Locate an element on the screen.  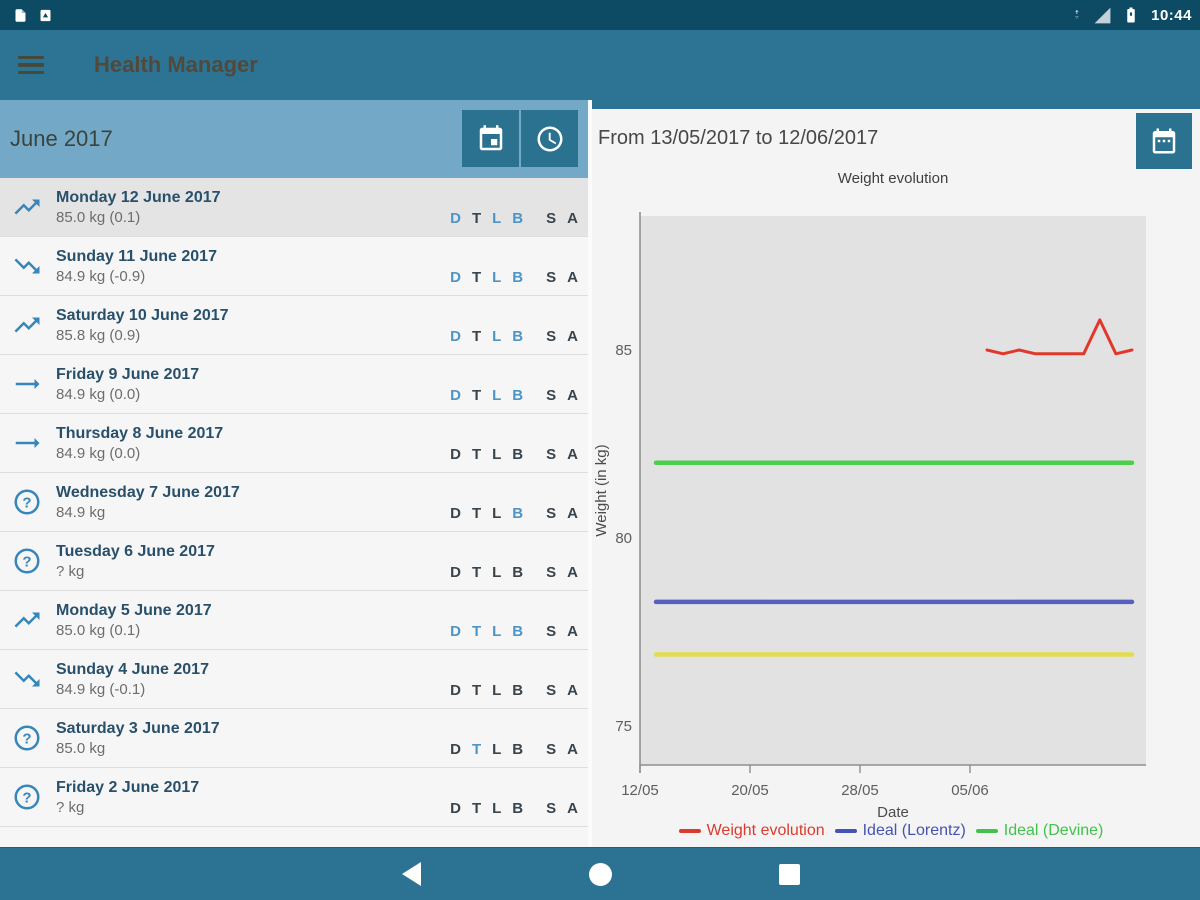
app-title: Health Manager is located at coordinates (176, 64).